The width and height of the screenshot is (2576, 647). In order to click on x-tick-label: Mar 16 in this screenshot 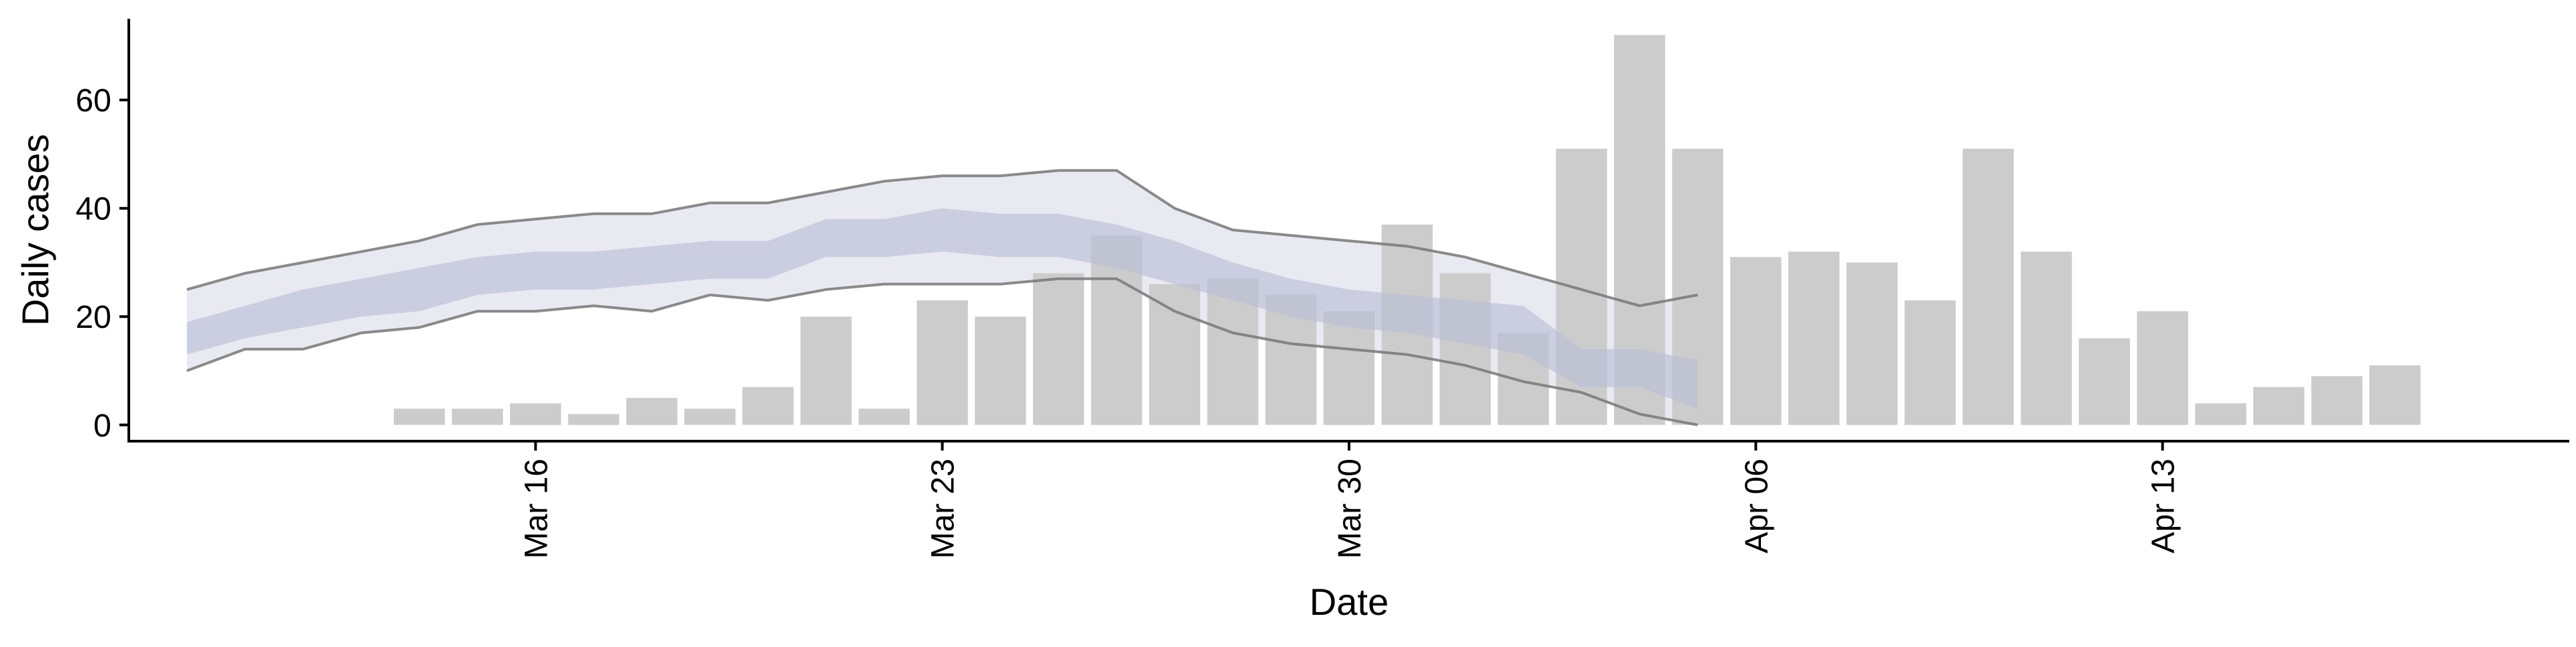, I will do `click(536, 509)`.